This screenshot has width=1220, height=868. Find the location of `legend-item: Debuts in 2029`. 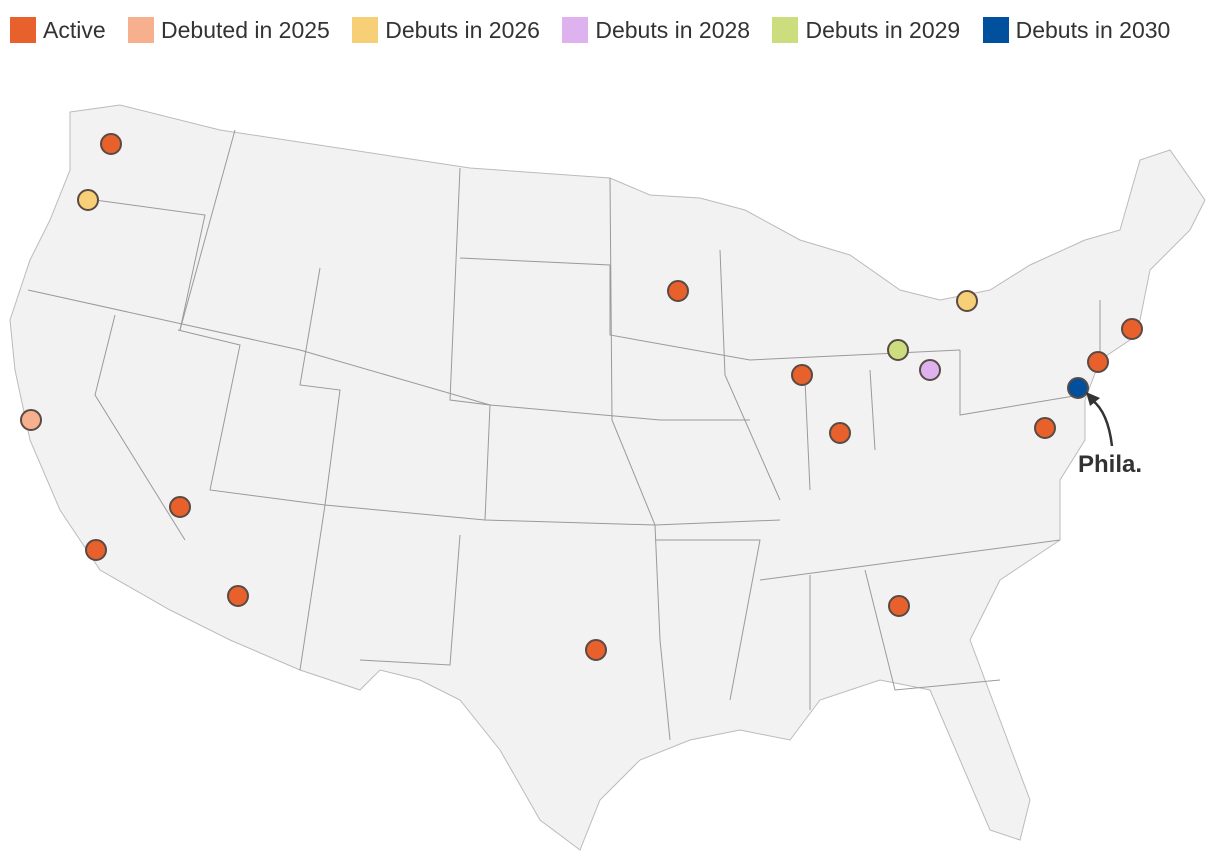

legend-item: Debuts in 2029 is located at coordinates (866, 30).